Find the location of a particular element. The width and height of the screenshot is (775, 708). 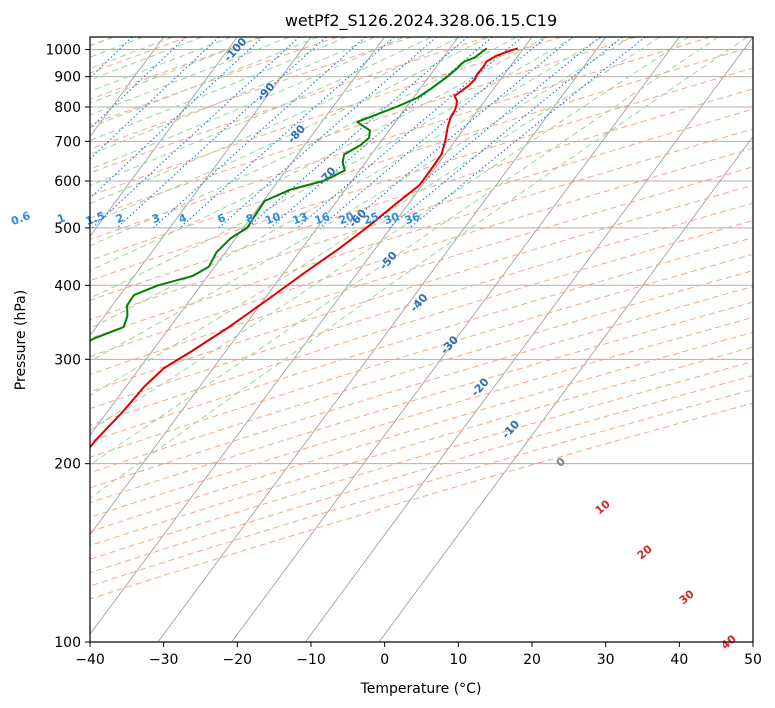

mixing-ratio-label: 30 is located at coordinates (391, 219).